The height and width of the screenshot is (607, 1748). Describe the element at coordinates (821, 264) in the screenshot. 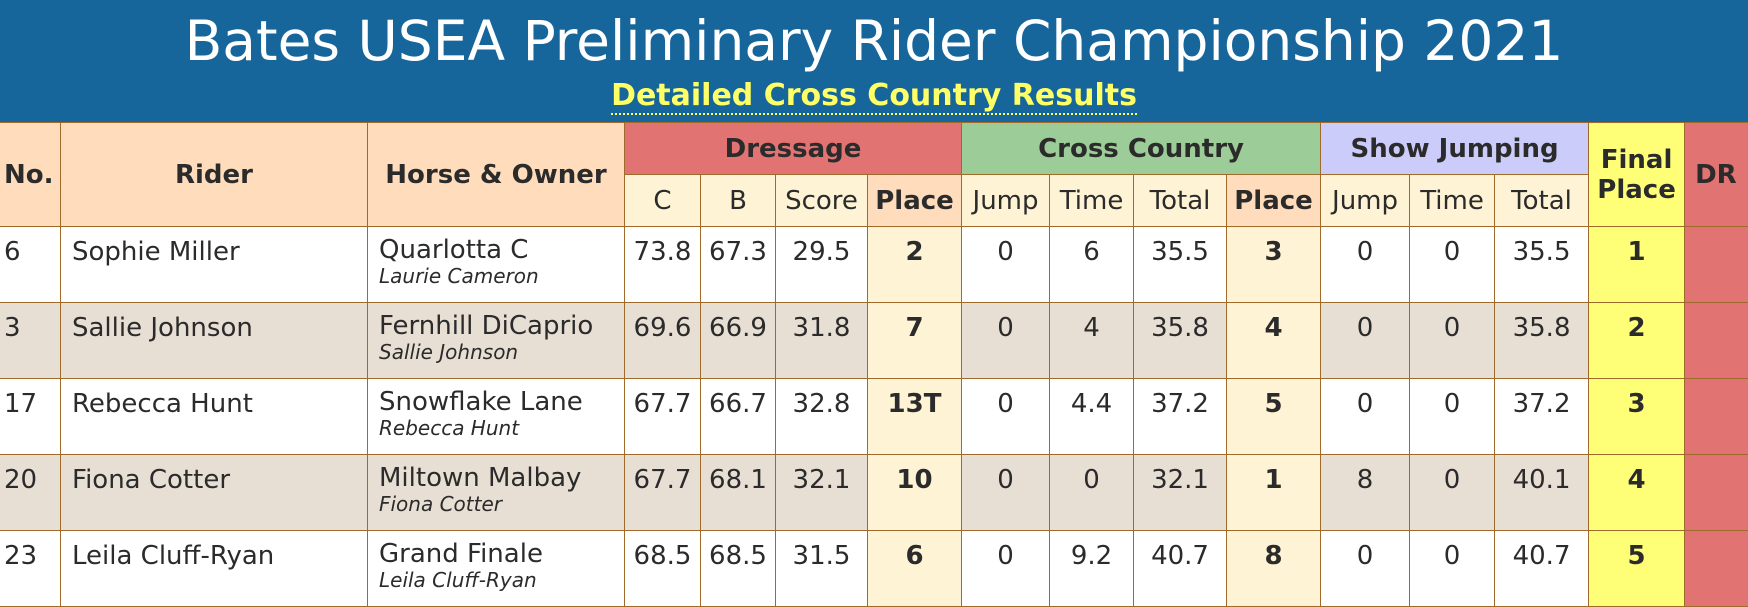

I see `cell-dressage-score: 29.5` at that location.